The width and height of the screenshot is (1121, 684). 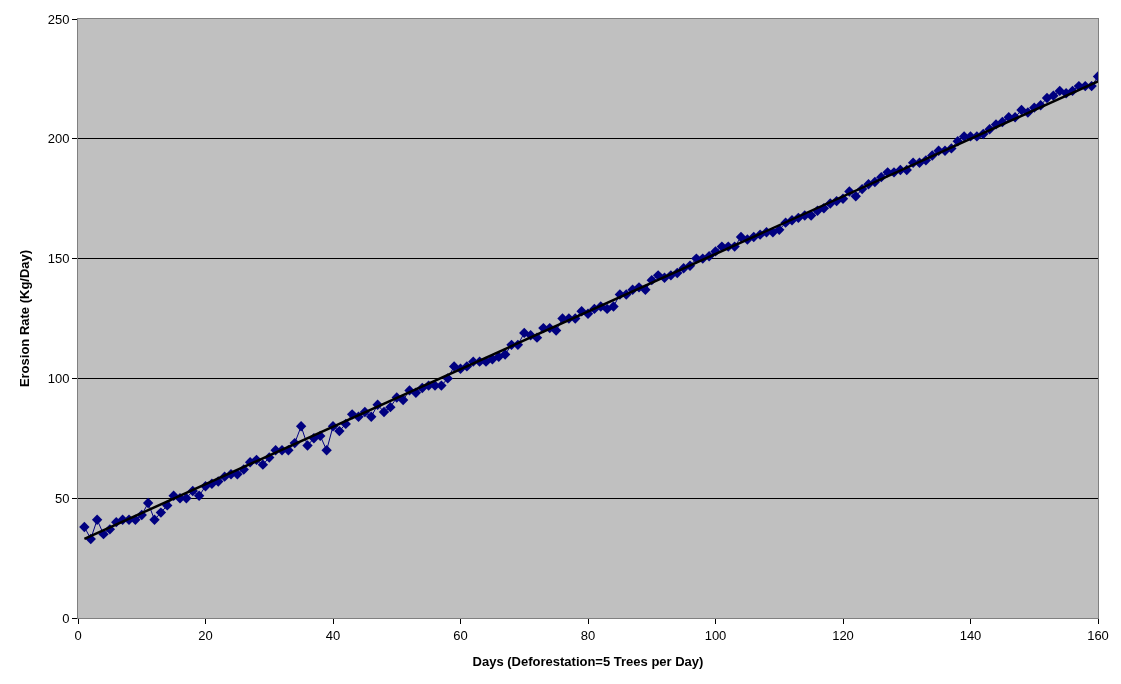 What do you see at coordinates (24, 318) in the screenshot?
I see `y-axis-title: Erosion Rate (Kg/Day)` at bounding box center [24, 318].